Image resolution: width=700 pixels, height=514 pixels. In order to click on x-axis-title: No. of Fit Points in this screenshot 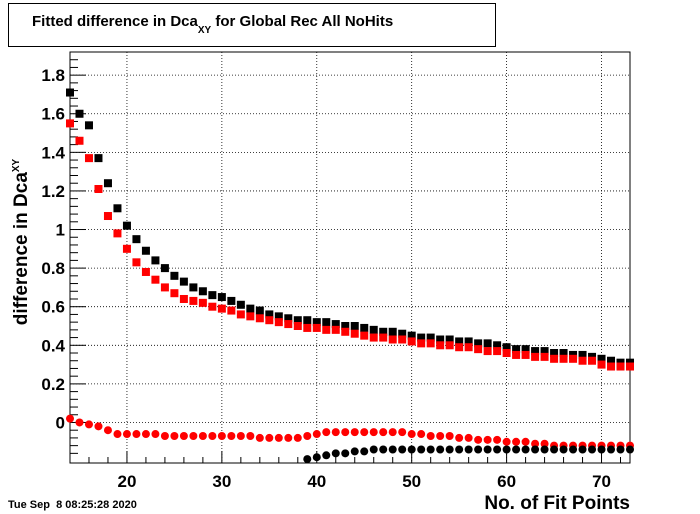, I will do `click(557, 503)`.